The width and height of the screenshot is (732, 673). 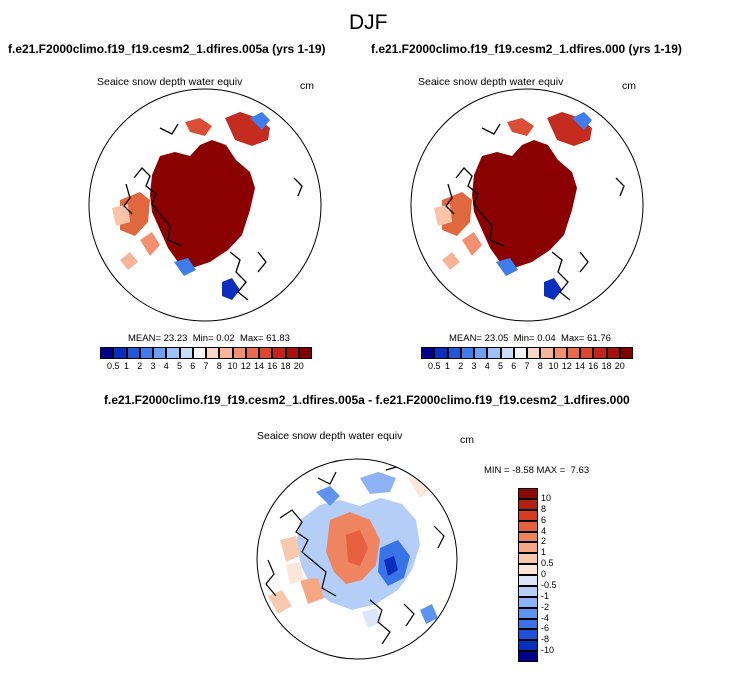 What do you see at coordinates (548, 650) in the screenshot?
I see `difference-colorbar-tick-label: -10` at bounding box center [548, 650].